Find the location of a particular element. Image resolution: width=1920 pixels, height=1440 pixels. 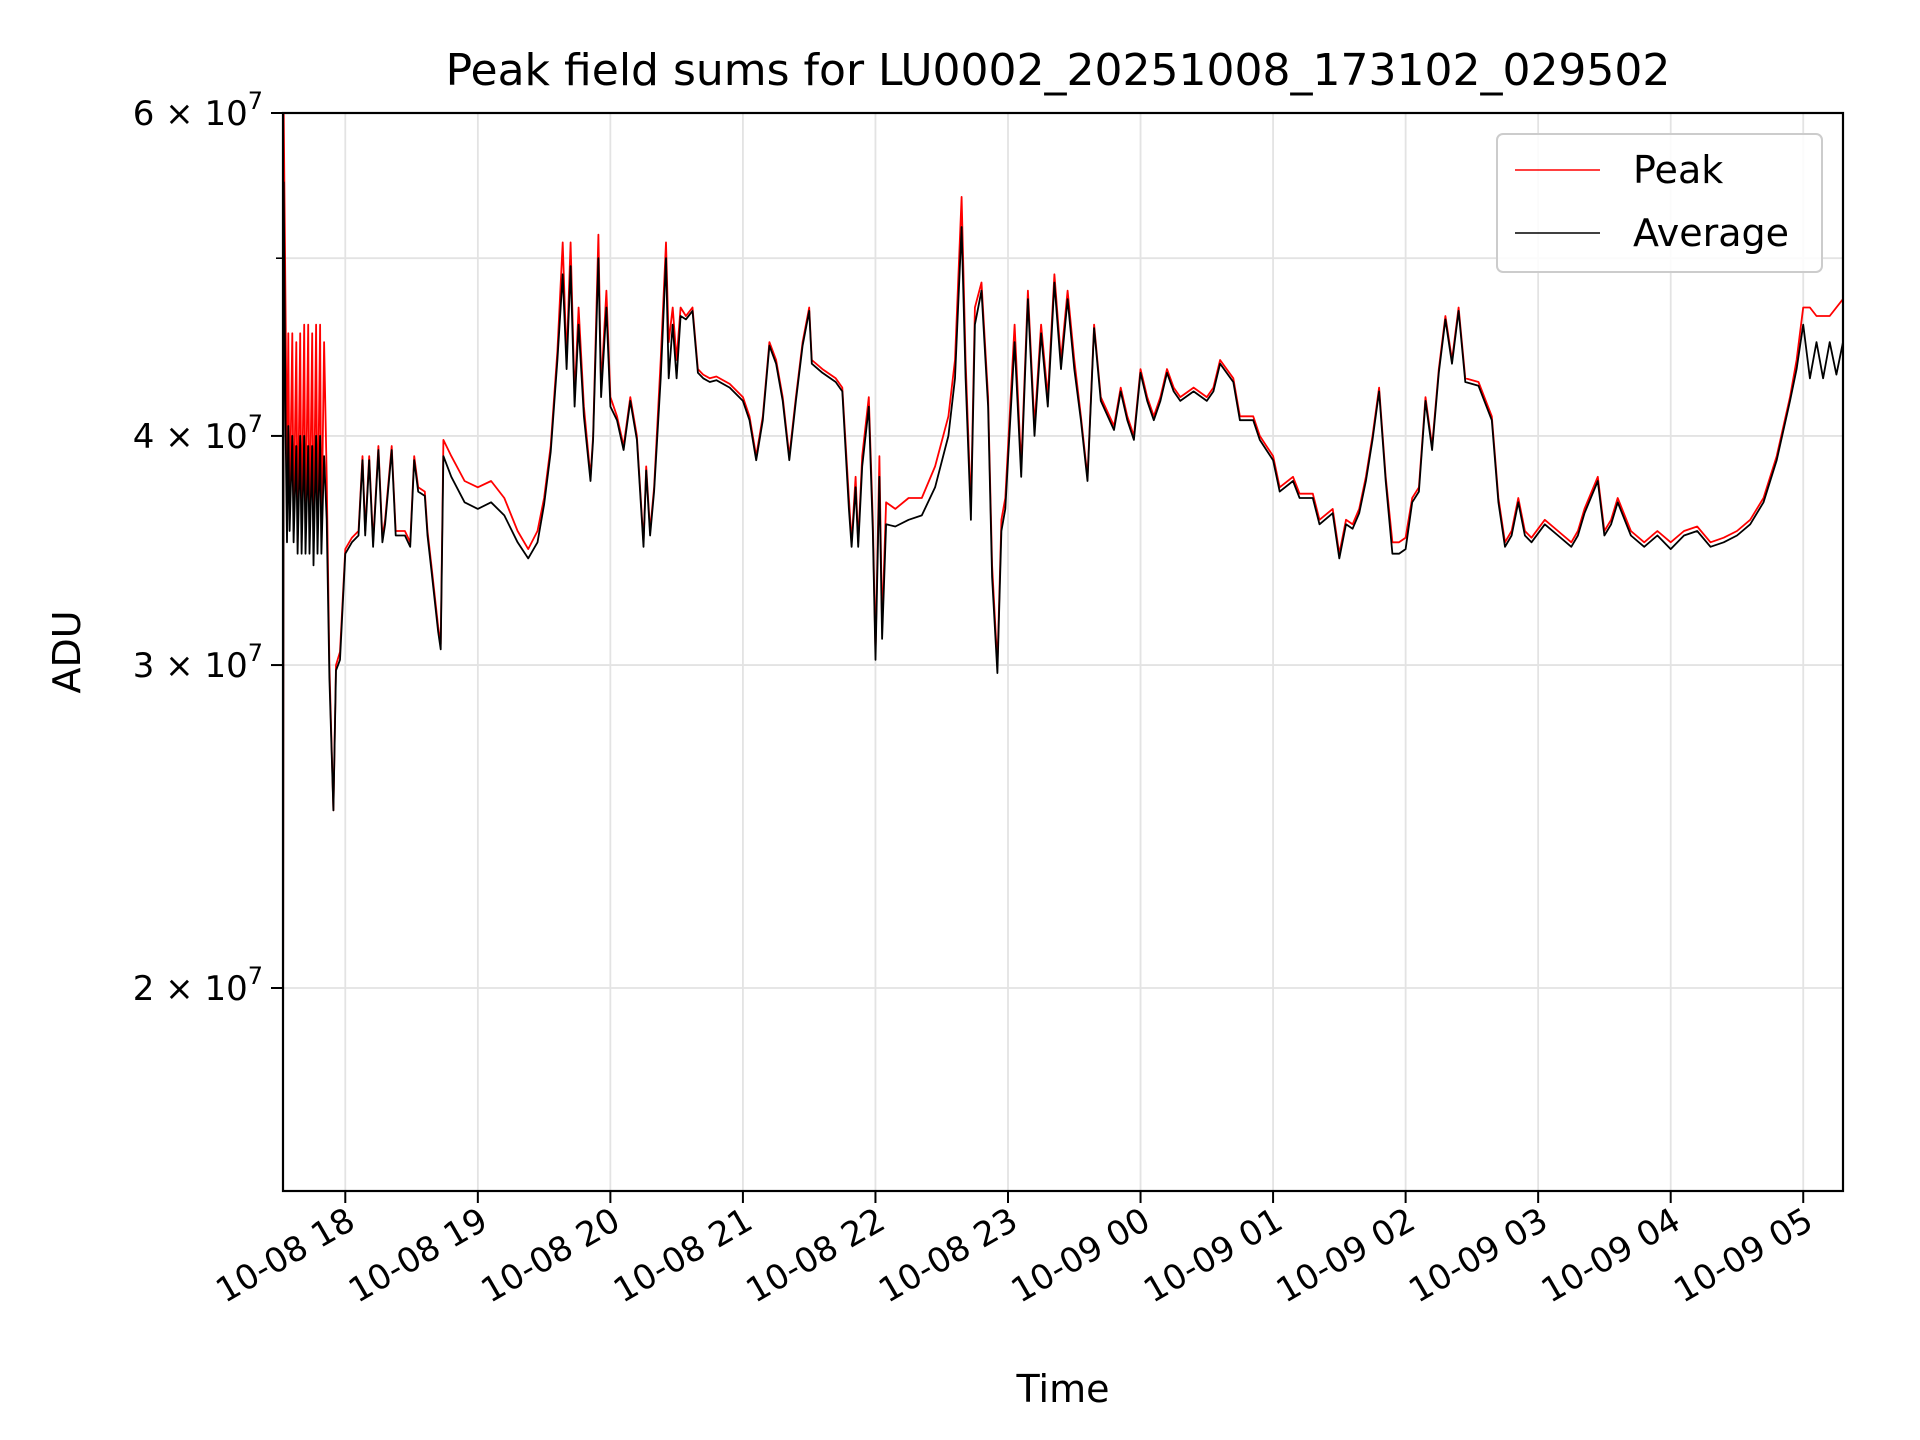

legend-label-average: Average is located at coordinates (1711, 233).